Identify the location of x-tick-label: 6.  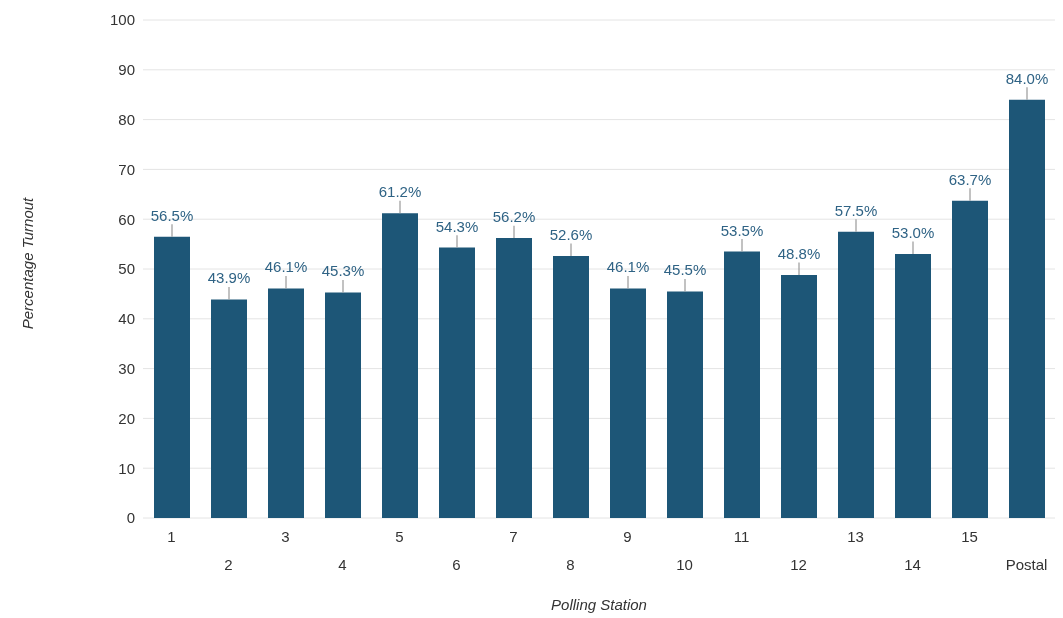
(456, 564).